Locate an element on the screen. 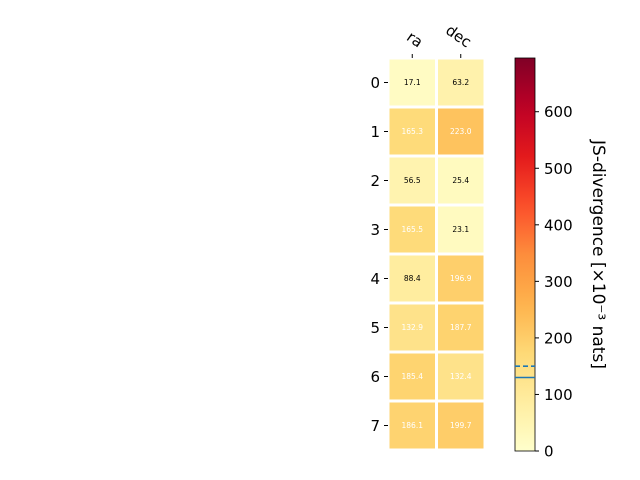 This screenshot has width=640, height=480. cell-value-label: 25.4 is located at coordinates (460, 180).